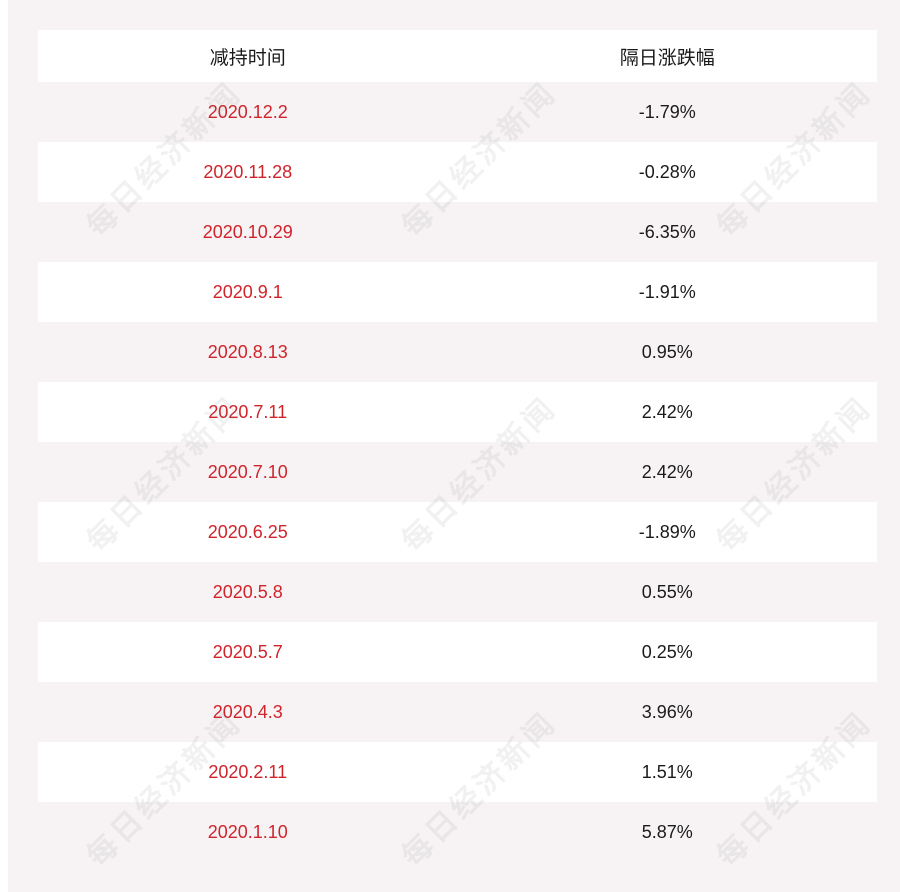 The image size is (900, 892). What do you see at coordinates (247, 831) in the screenshot?
I see `date-cell: 2020.1.10` at bounding box center [247, 831].